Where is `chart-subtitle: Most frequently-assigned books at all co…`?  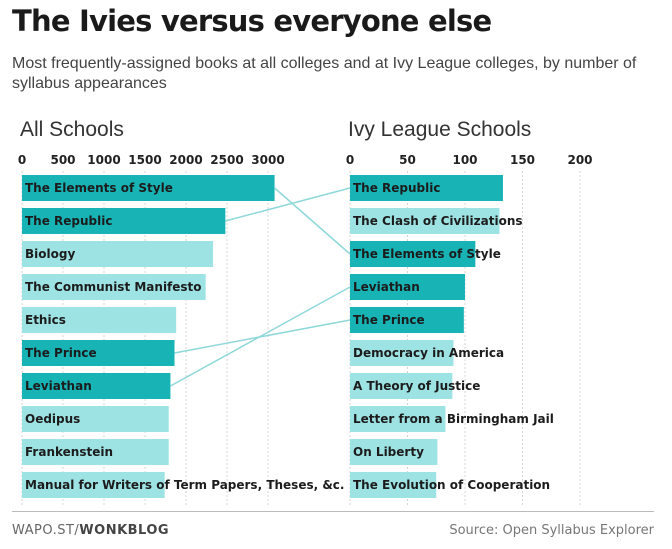
chart-subtitle: Most frequently-assigned books at all co… is located at coordinates (324, 73).